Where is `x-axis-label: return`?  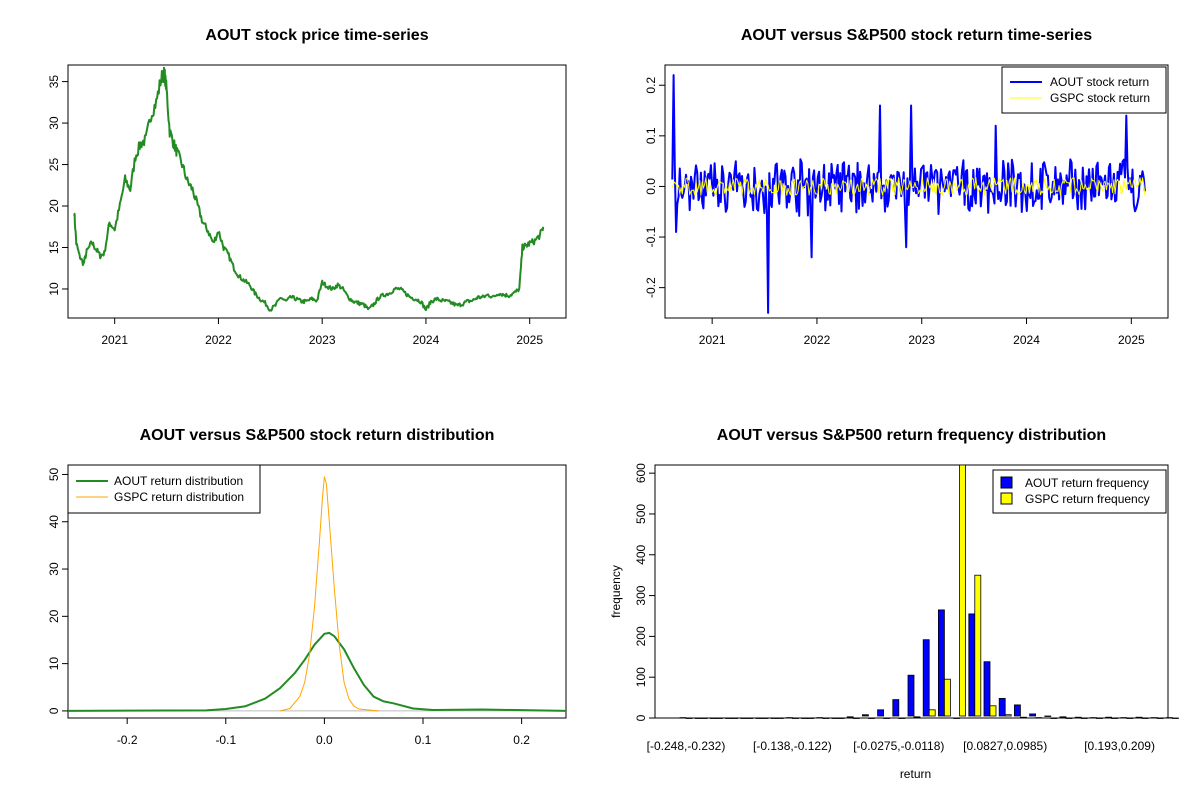 x-axis-label: return is located at coordinates (915, 774).